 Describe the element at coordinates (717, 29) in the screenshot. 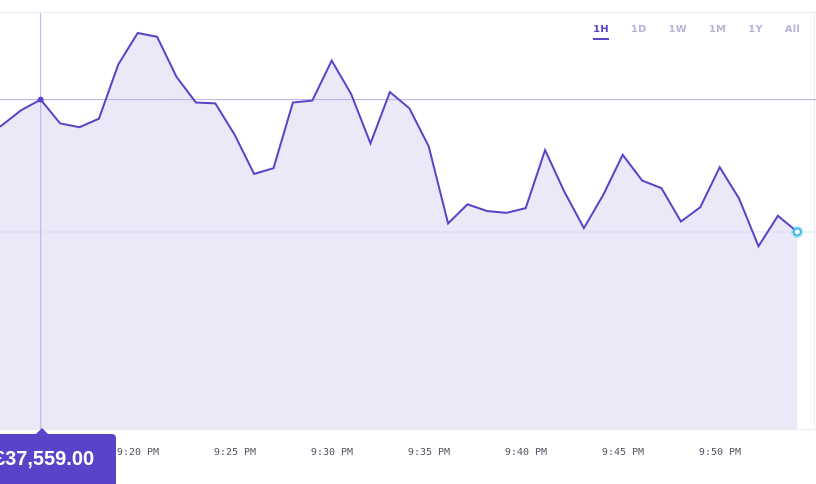

I see `range-tab-1m: 1M` at that location.